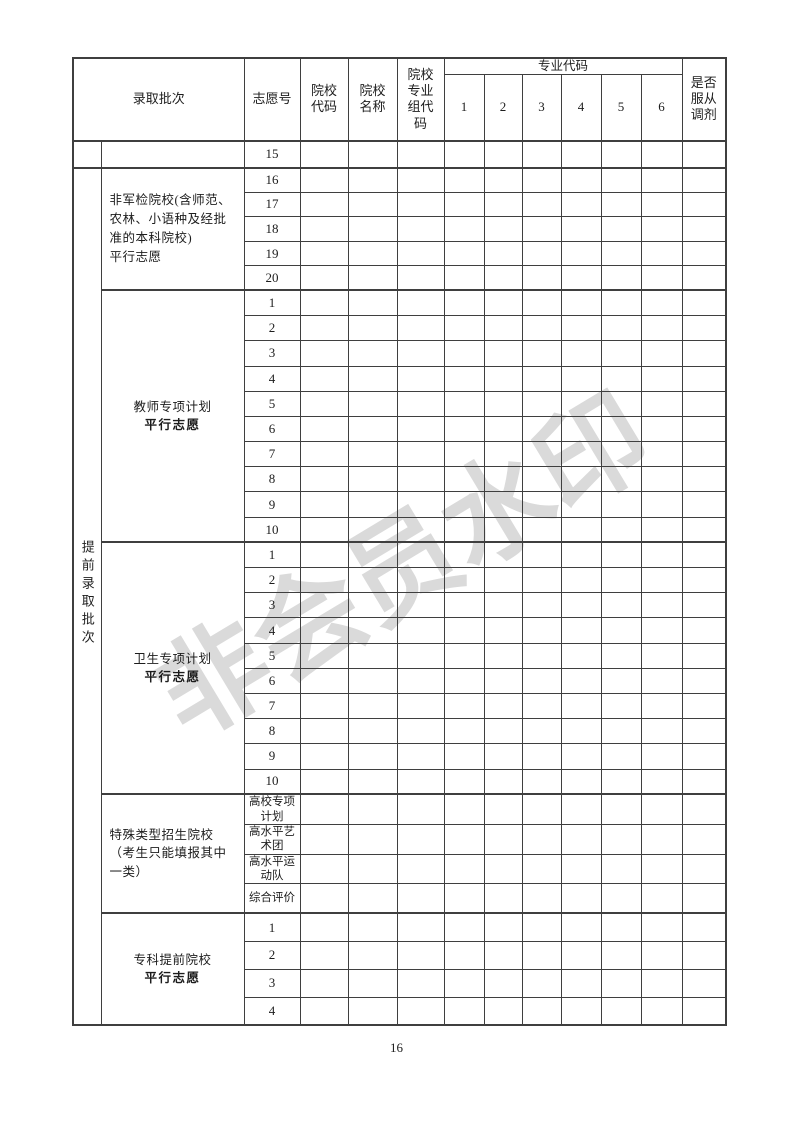 Image resolution: width=793 pixels, height=1122 pixels. I want to click on volunteer-no-cell: 4, so click(272, 378).